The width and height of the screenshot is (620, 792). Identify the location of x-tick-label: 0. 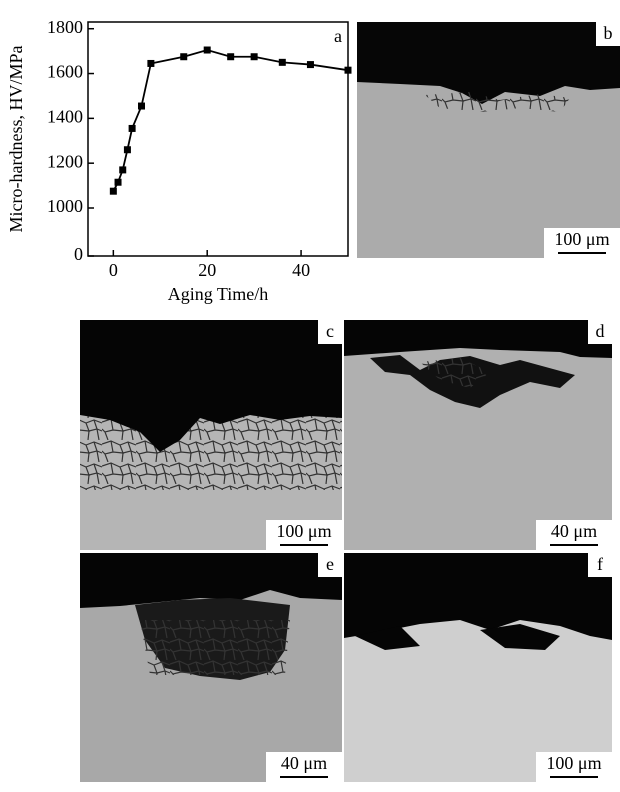
(113, 270).